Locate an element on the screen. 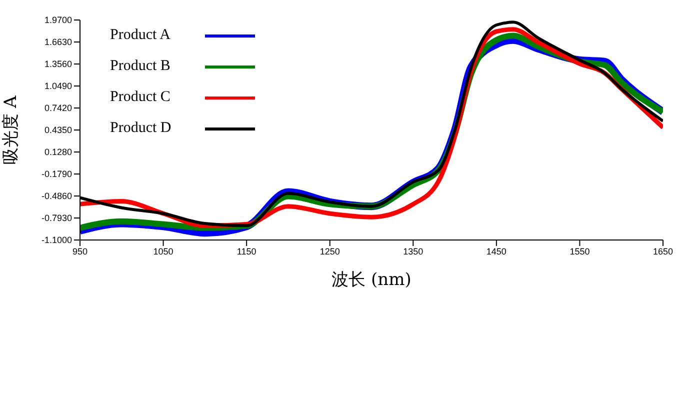  x-tick-label: 1050 is located at coordinates (163, 251).